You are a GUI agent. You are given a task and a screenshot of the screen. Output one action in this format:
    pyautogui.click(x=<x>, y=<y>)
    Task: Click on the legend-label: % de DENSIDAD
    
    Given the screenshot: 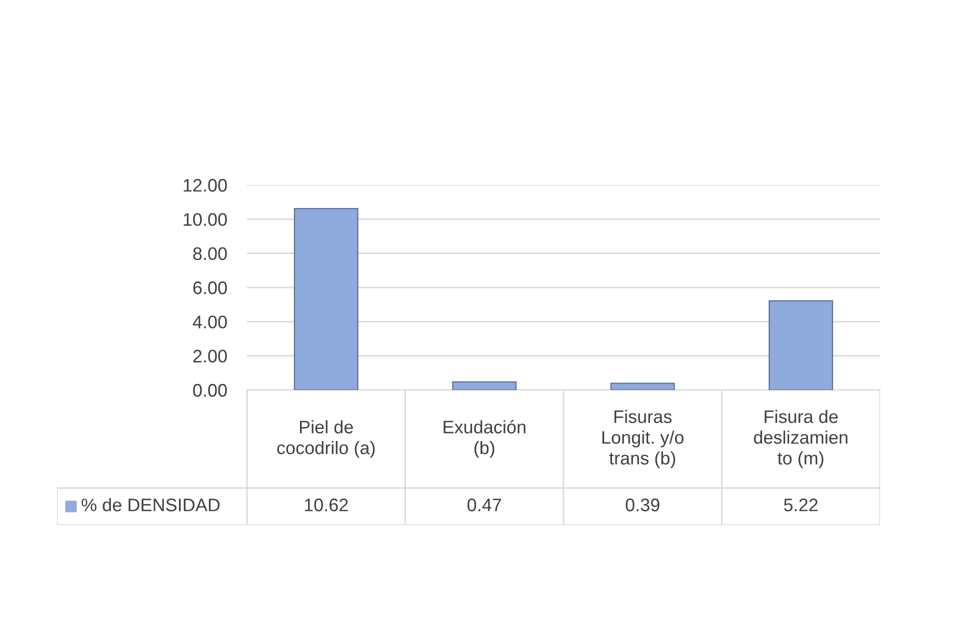 What is the action you would take?
    pyautogui.click(x=151, y=505)
    